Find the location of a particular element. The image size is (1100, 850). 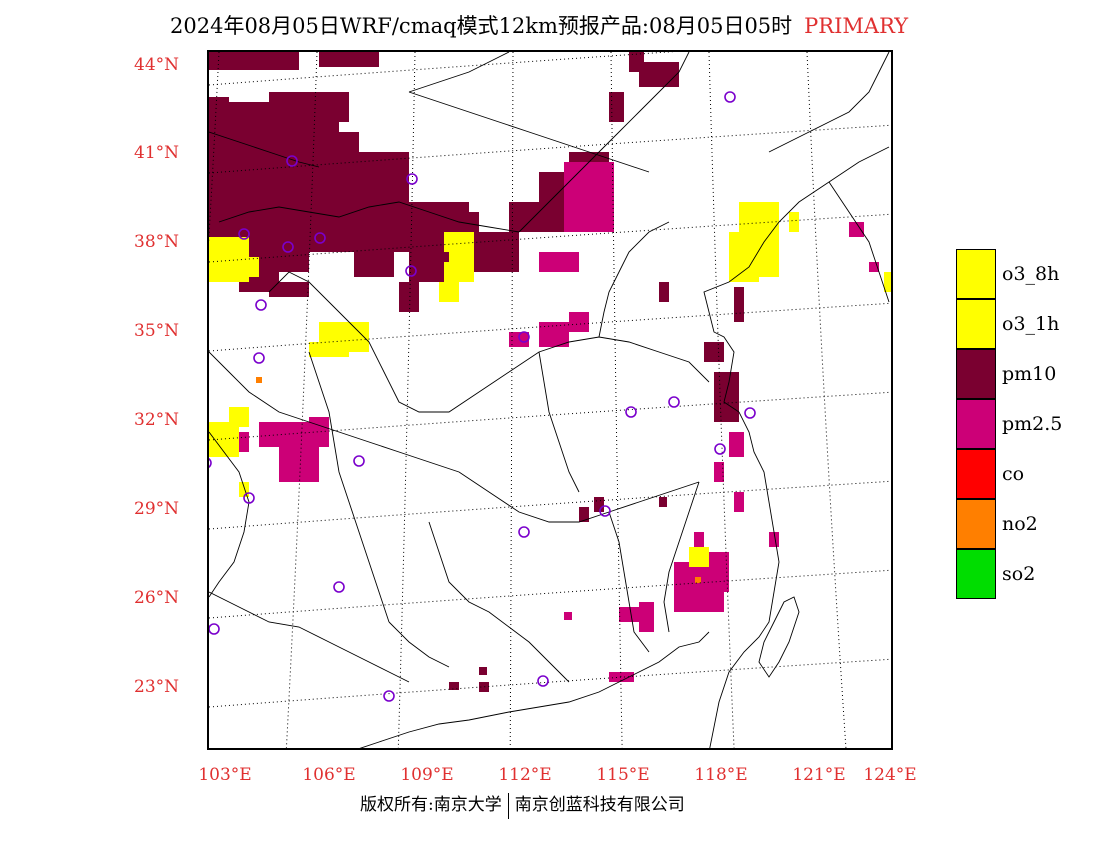

footer-divider is located at coordinates (508, 805).